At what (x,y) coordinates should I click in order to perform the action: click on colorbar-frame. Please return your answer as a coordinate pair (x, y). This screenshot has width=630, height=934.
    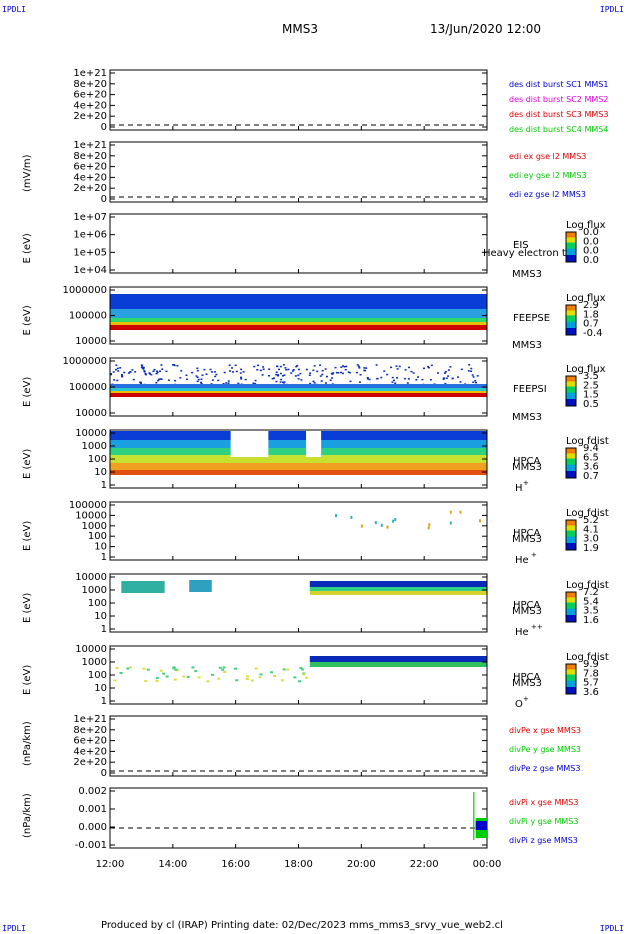
    Looking at the image, I should click on (571, 679).